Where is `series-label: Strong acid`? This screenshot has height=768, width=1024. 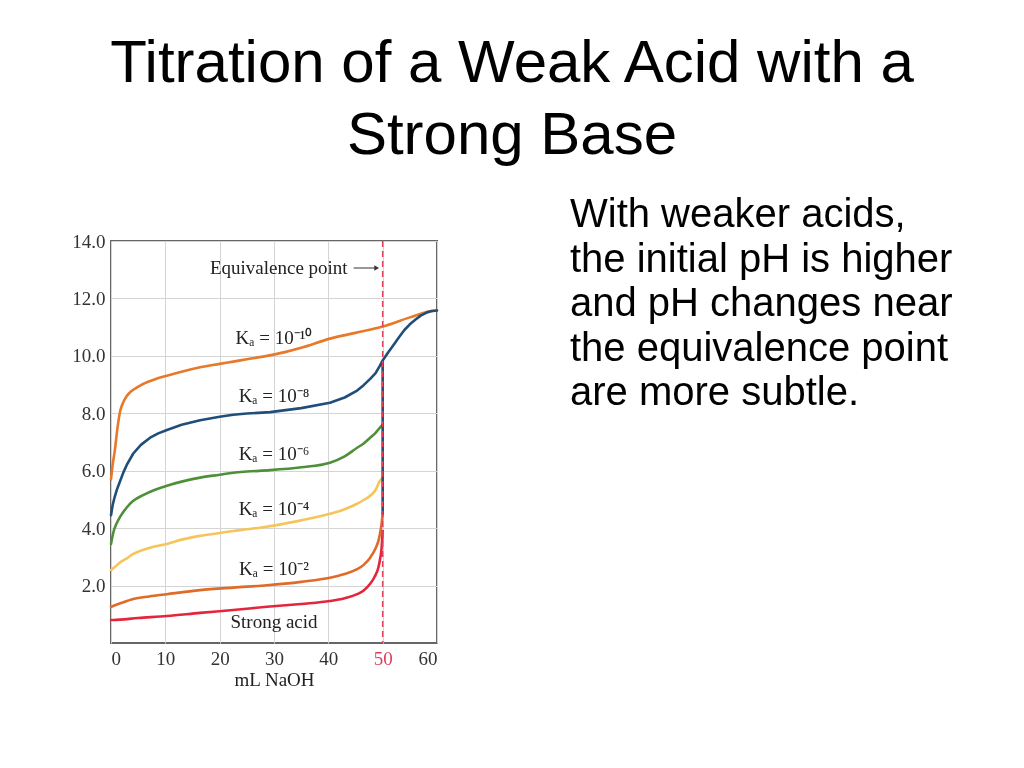
series-label: Strong acid is located at coordinates (274, 622).